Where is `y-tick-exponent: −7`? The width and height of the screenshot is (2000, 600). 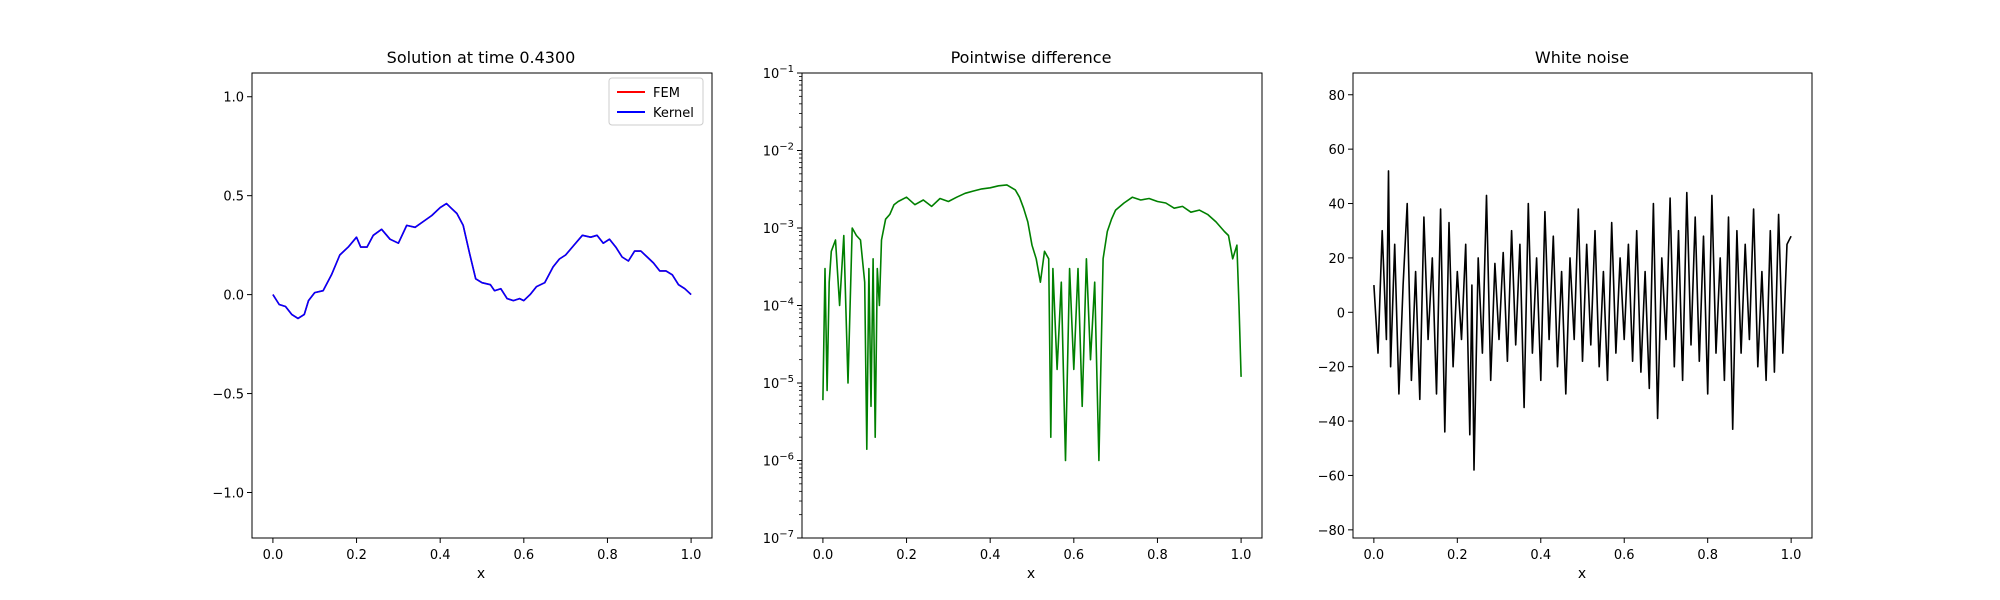
y-tick-exponent: −7 is located at coordinates (786, 534).